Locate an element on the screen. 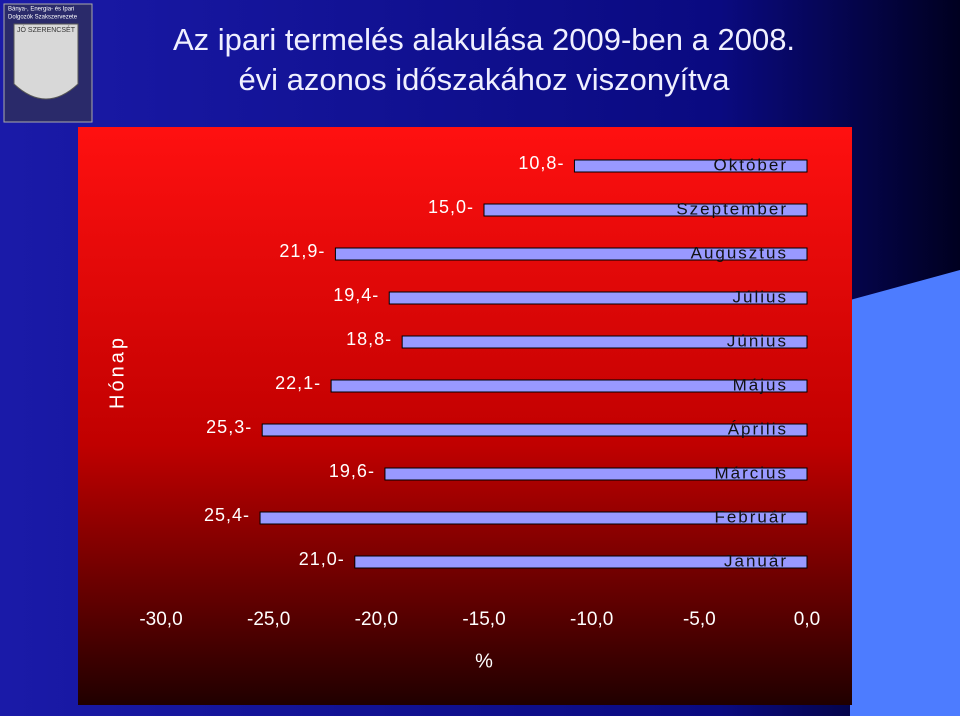 The width and height of the screenshot is (960, 721). x-tick-label: -25,0 is located at coordinates (268, 619).